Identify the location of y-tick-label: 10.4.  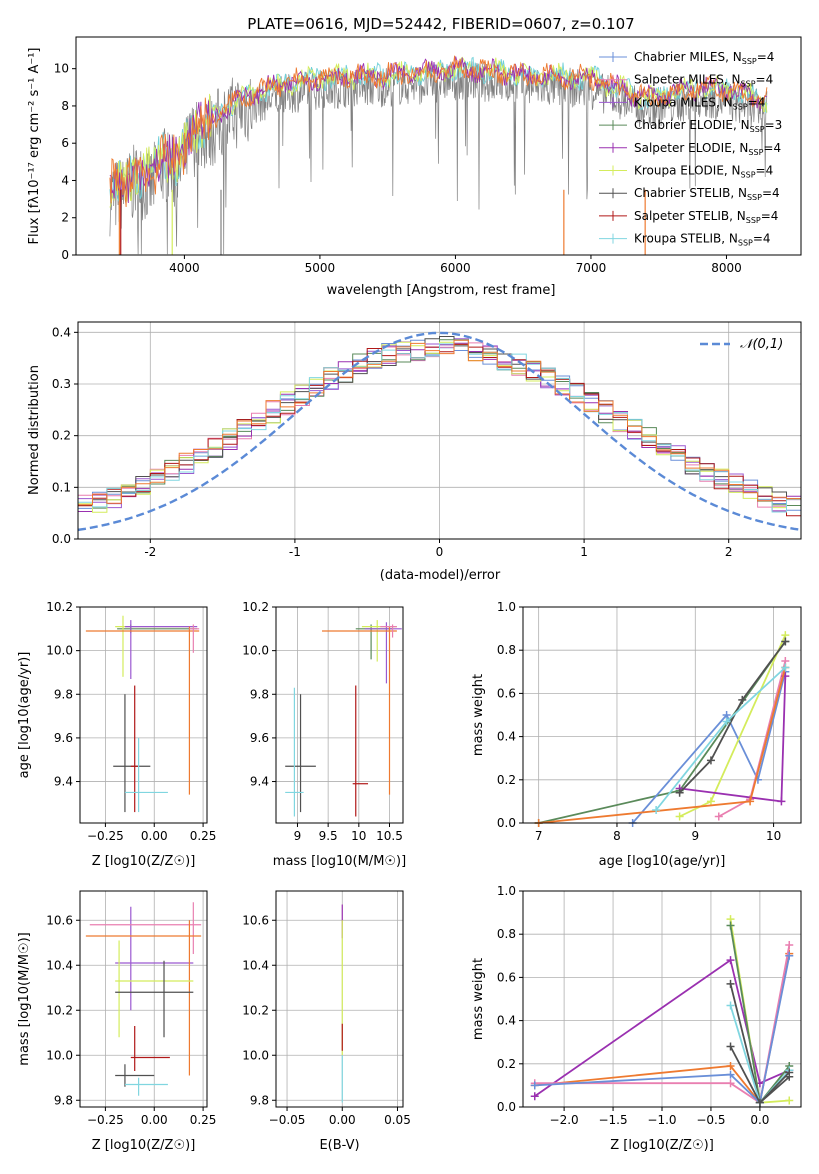
(59, 965).